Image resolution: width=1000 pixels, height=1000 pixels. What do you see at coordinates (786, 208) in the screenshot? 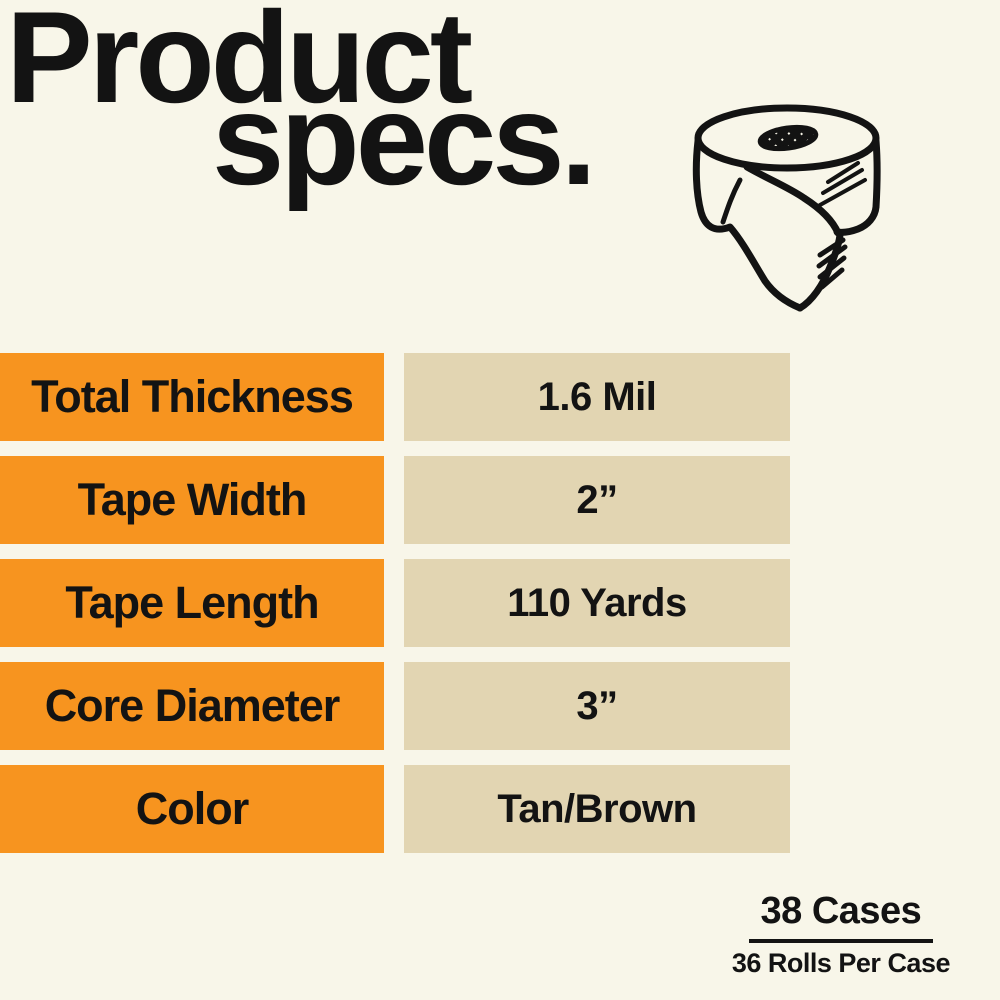
I see `tape-roll-icon` at bounding box center [786, 208].